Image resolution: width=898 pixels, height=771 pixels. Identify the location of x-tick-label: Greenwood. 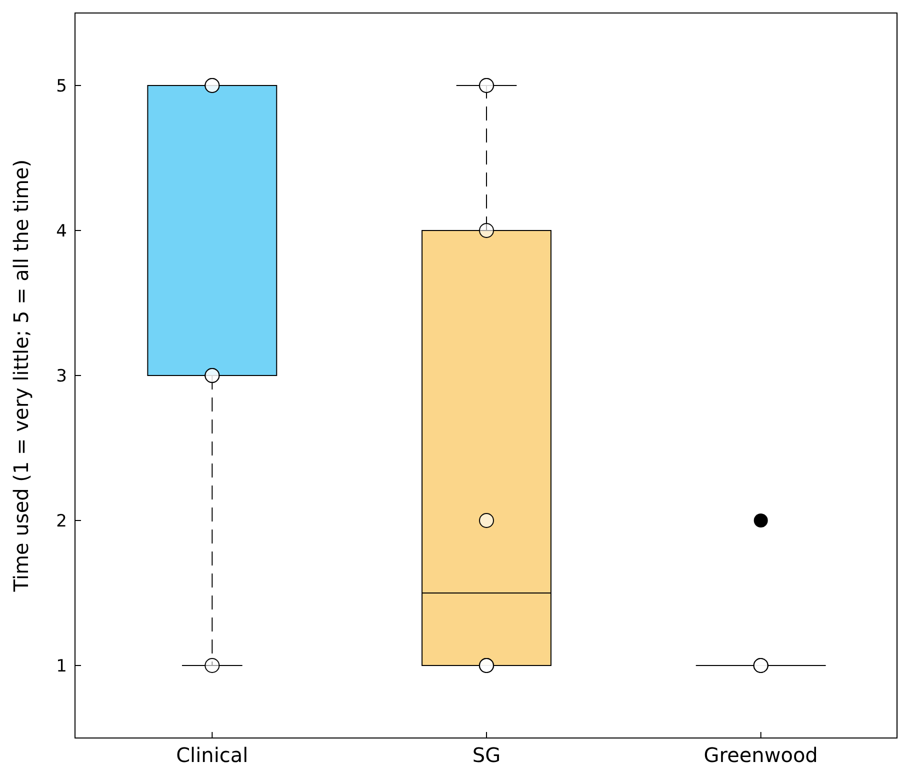
(761, 755).